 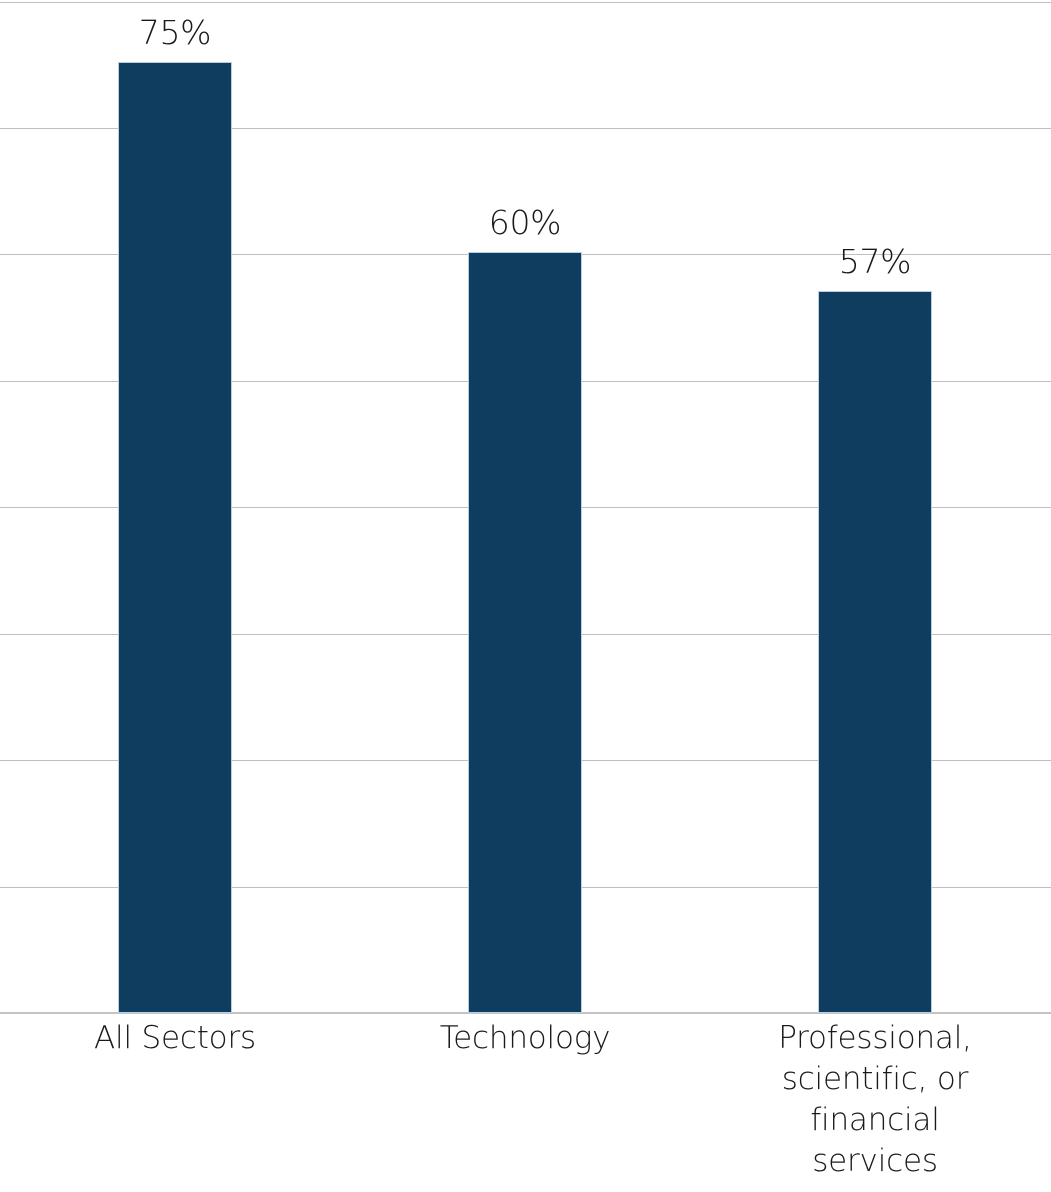 I want to click on value-label-professional-scientific-financial: 57%, so click(x=875, y=261).